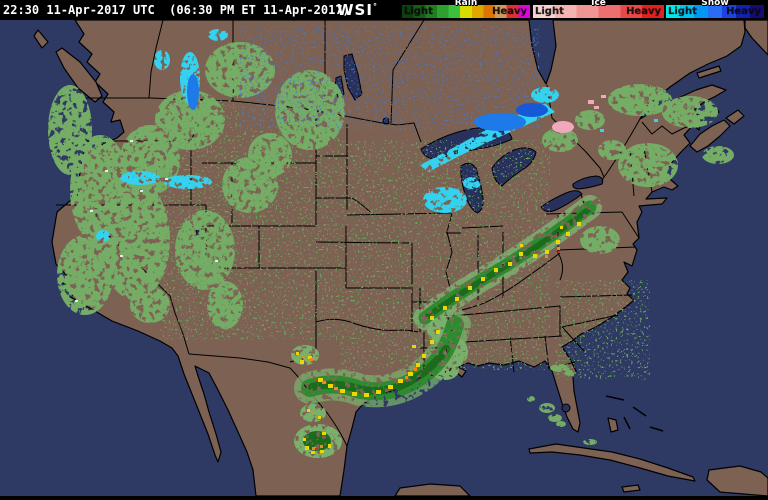  I want to click on wsi-logo: WSI°, so click(357, 10).